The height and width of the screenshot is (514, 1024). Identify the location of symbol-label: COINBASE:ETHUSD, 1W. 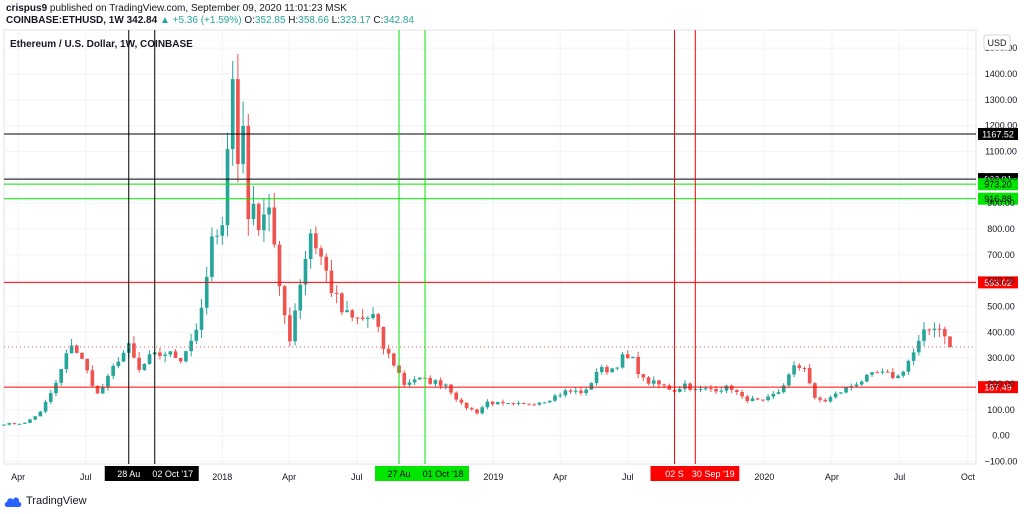
(65, 20).